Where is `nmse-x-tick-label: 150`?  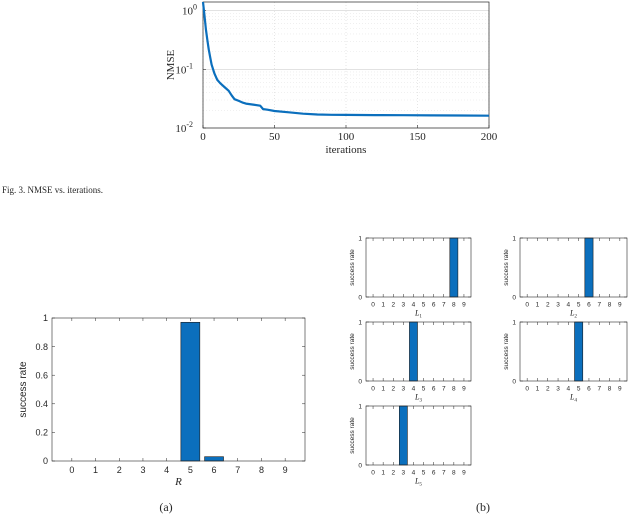
nmse-x-tick-label: 150 is located at coordinates (417, 137).